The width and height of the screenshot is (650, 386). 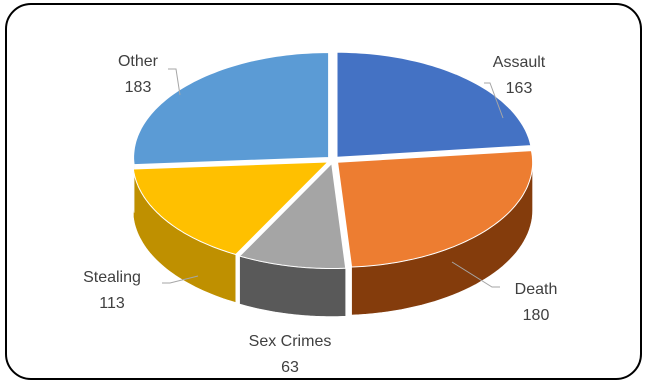 What do you see at coordinates (536, 315) in the screenshot?
I see `data-label-death-value: 180` at bounding box center [536, 315].